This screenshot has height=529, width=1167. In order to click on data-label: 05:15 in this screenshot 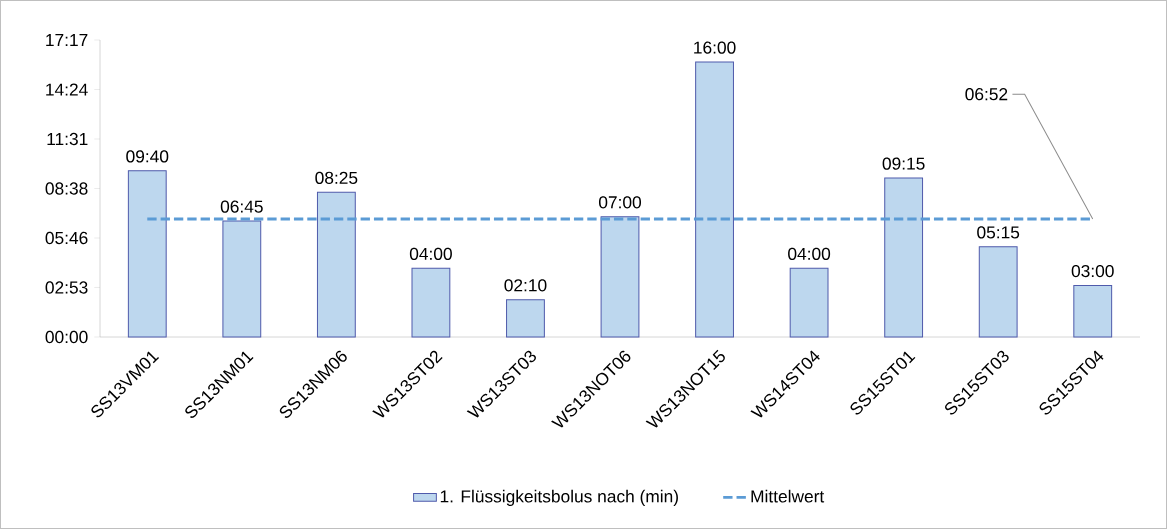, I will do `click(998, 232)`.